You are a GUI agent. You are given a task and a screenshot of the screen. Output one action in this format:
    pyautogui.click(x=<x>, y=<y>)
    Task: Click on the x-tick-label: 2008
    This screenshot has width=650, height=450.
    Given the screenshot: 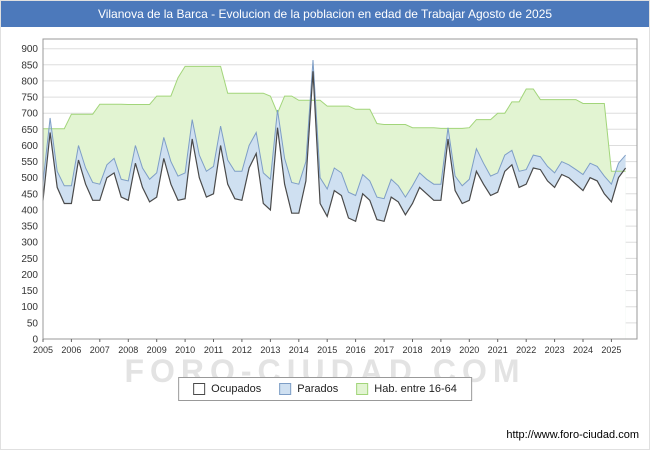 What is the action you would take?
    pyautogui.click(x=128, y=350)
    